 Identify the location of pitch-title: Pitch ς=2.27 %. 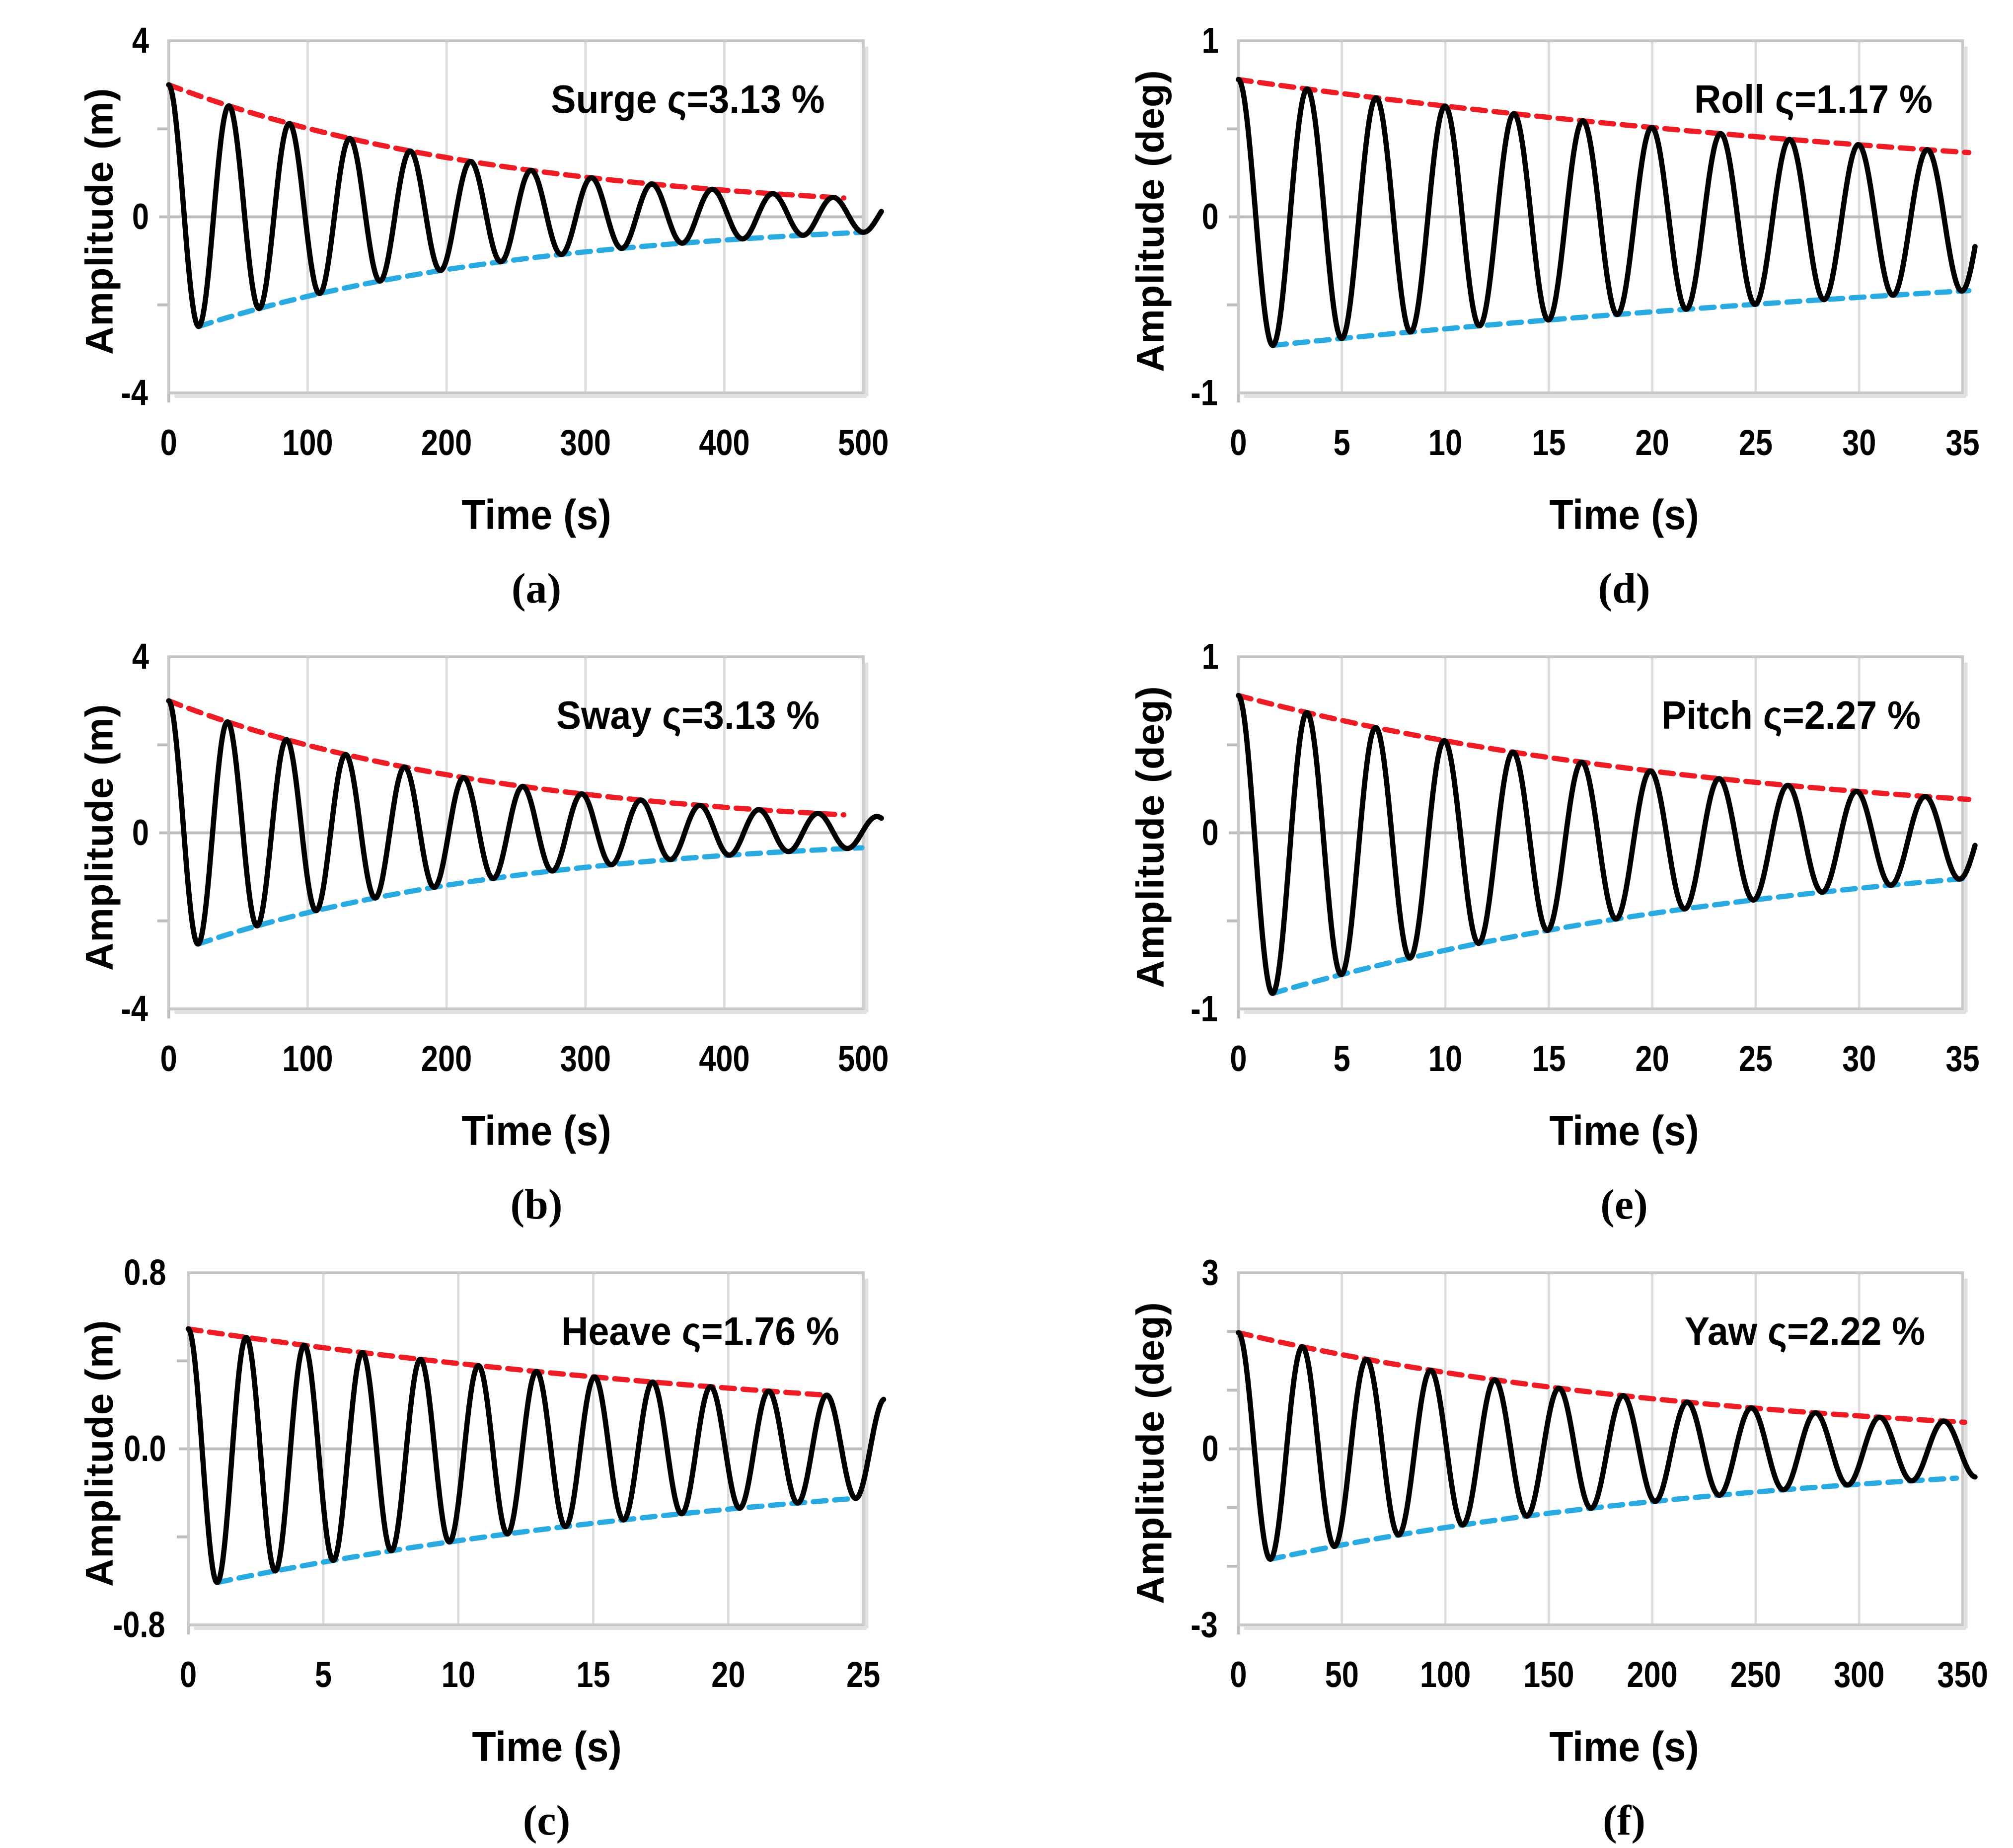
(1791, 715).